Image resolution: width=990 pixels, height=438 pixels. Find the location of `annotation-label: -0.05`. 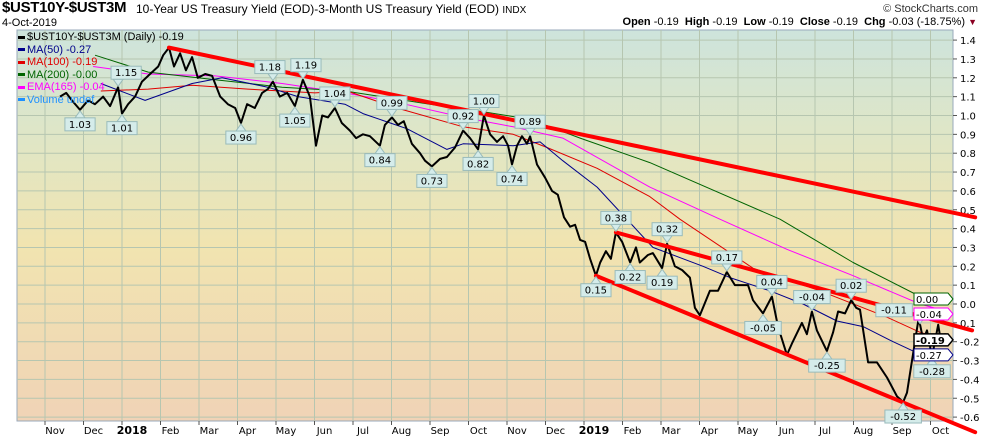

annotation-label: -0.05 is located at coordinates (763, 328).